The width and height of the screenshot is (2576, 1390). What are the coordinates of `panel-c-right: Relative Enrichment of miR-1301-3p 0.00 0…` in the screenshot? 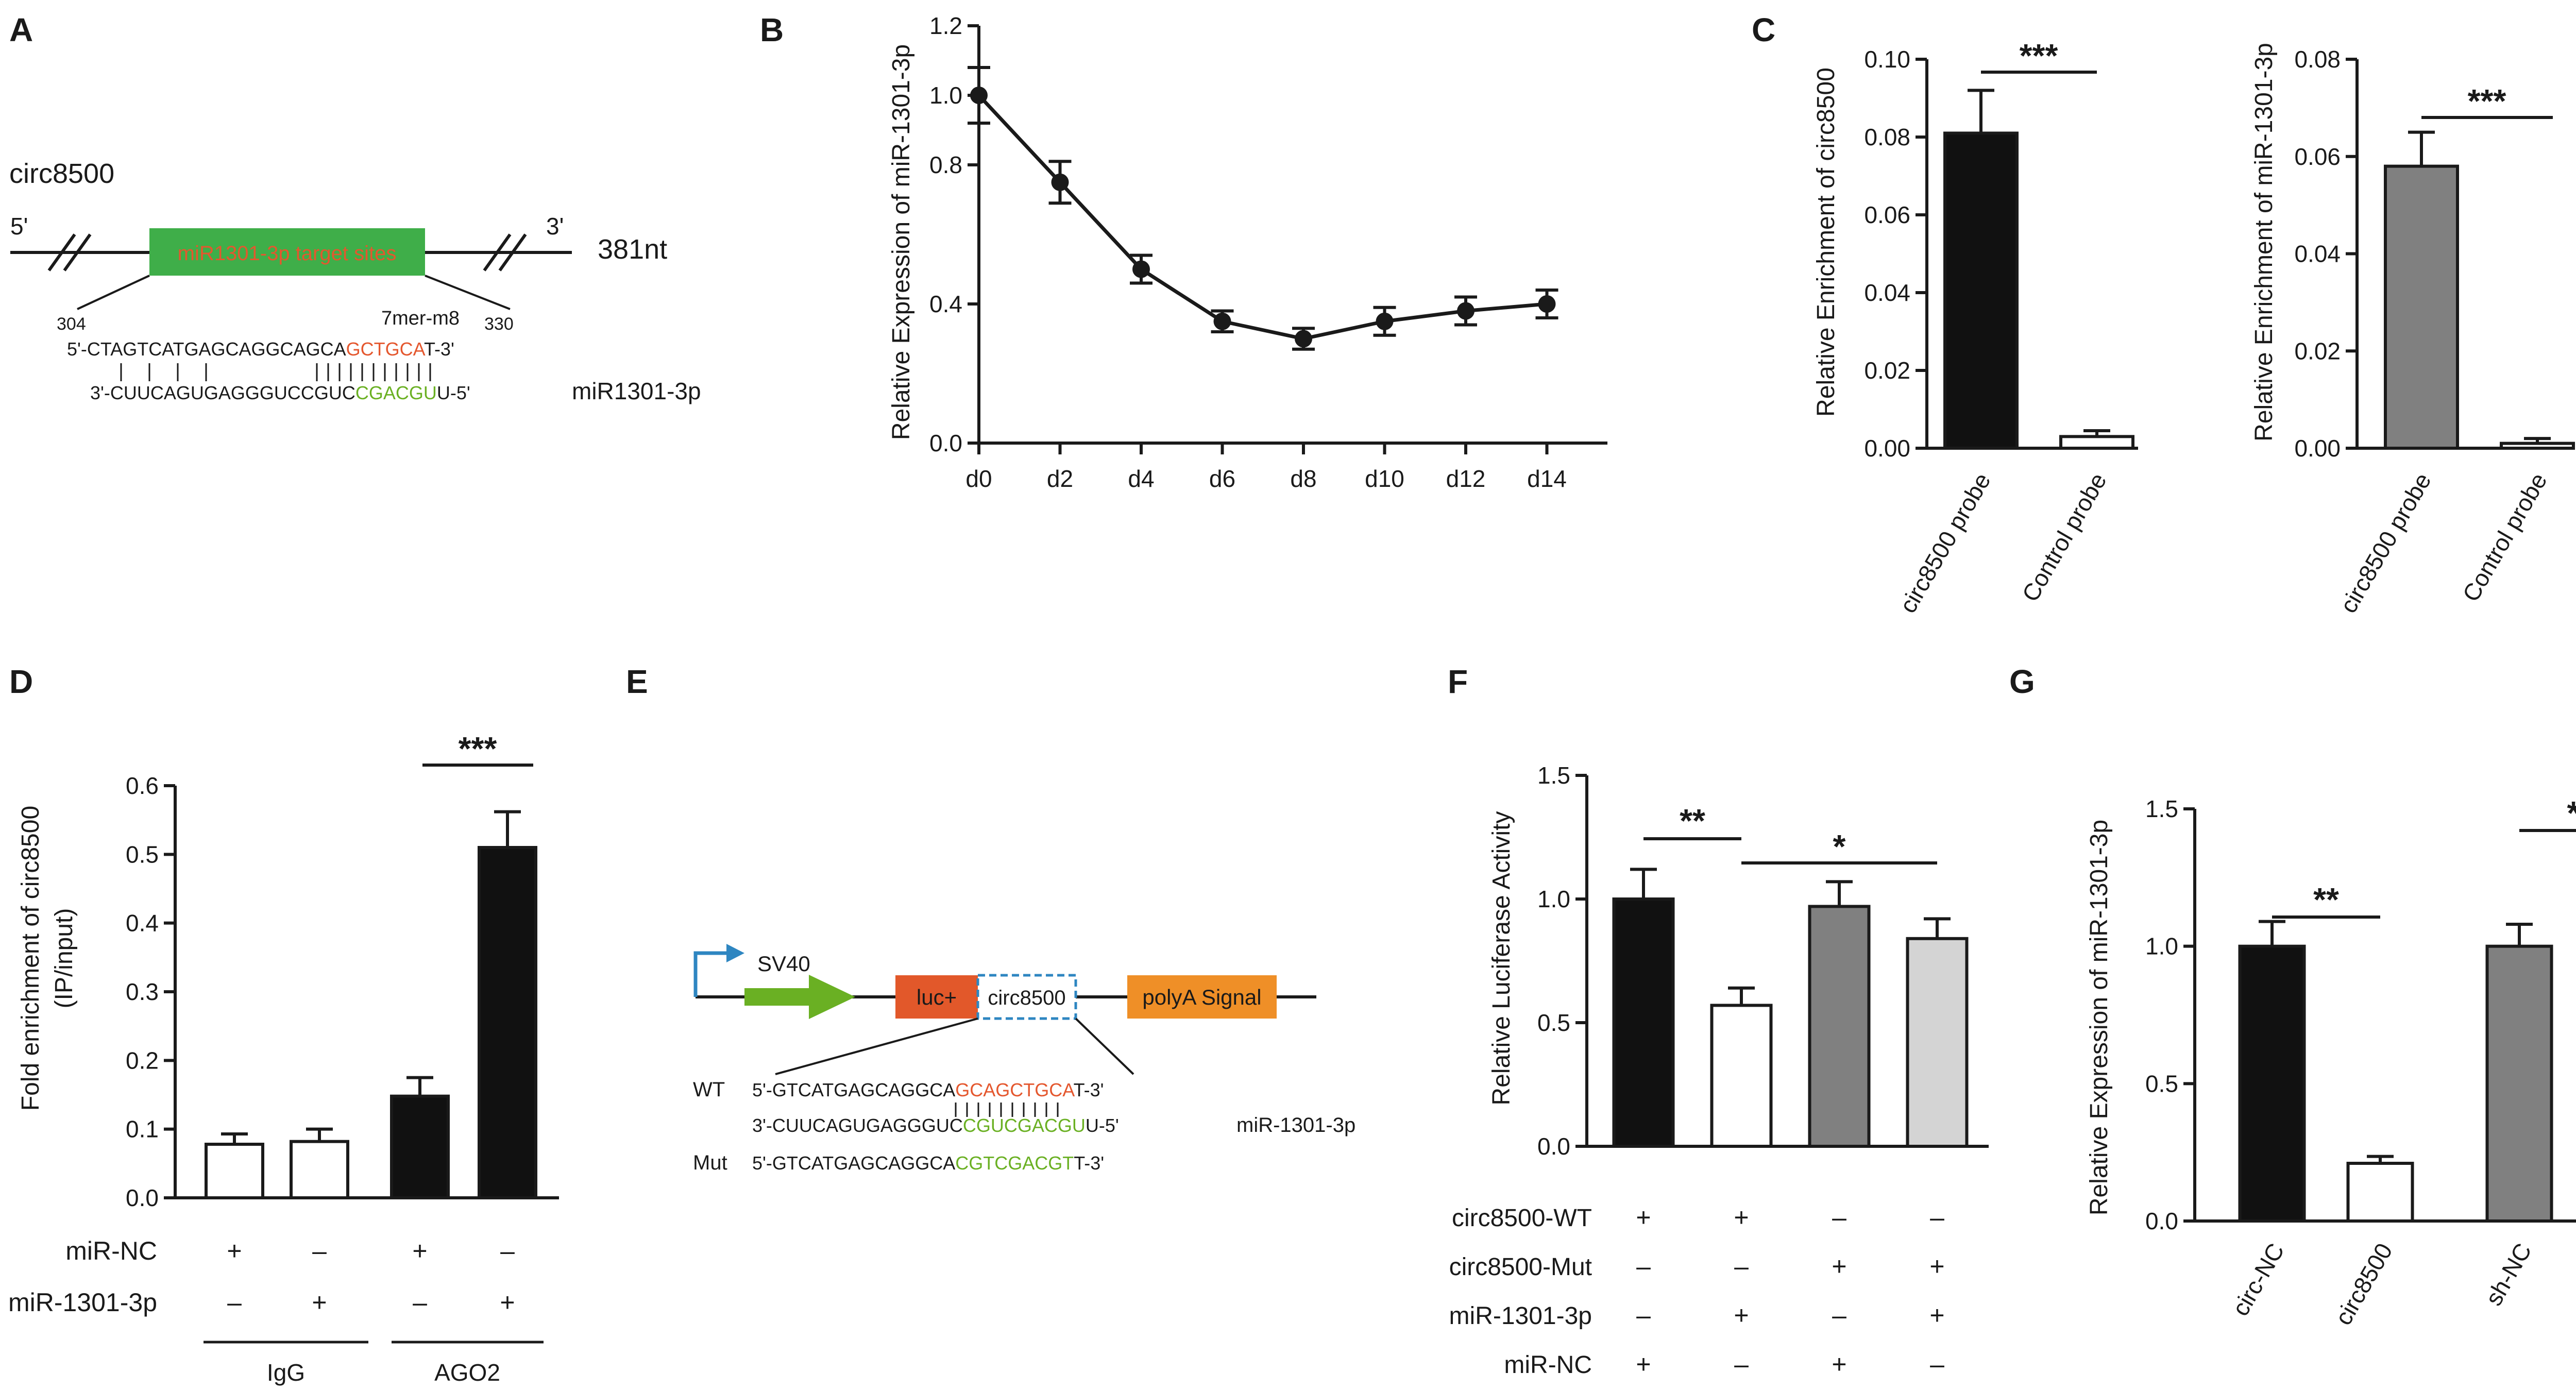 It's located at (2412, 331).